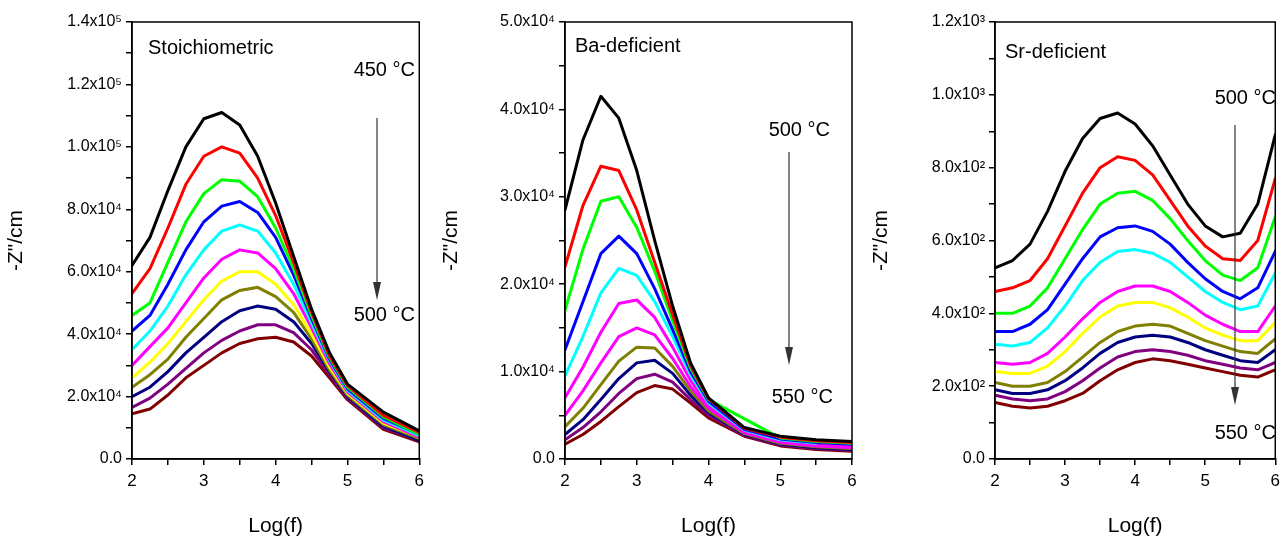 The image size is (1286, 543). I want to click on y-tick-label: 6.0x10⁴, so click(95, 271).